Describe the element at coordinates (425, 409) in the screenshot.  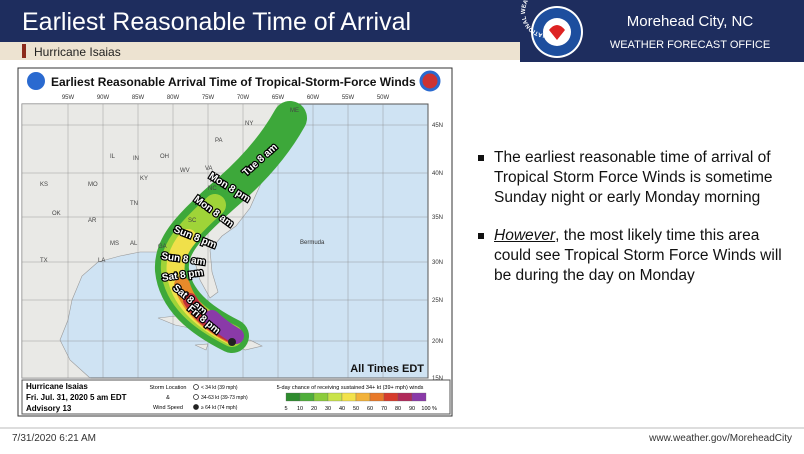
I see `scale-label: 100` at that location.